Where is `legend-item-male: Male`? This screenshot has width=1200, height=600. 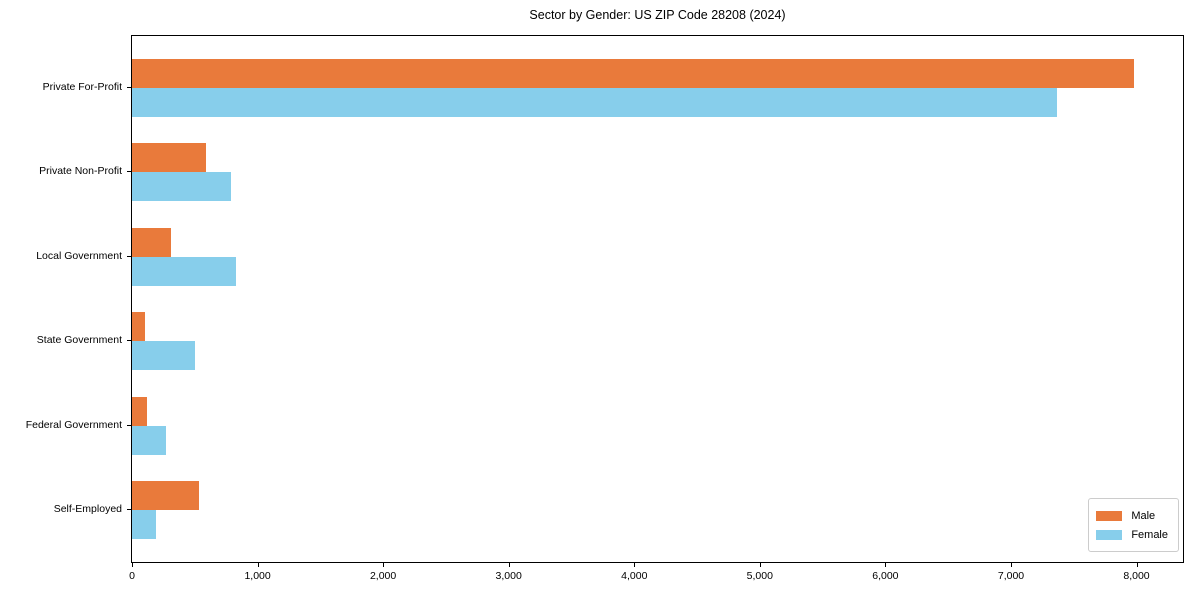 legend-item-male: Male is located at coordinates (1132, 515).